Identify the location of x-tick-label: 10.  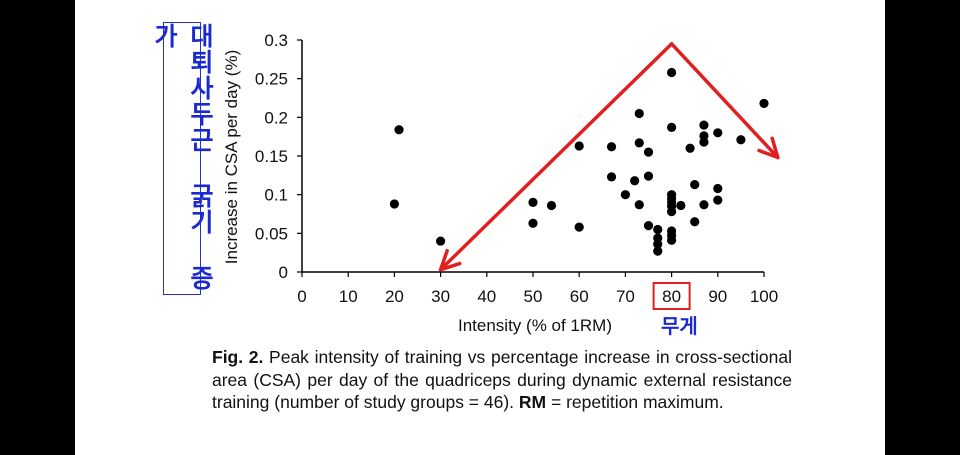
(348, 296).